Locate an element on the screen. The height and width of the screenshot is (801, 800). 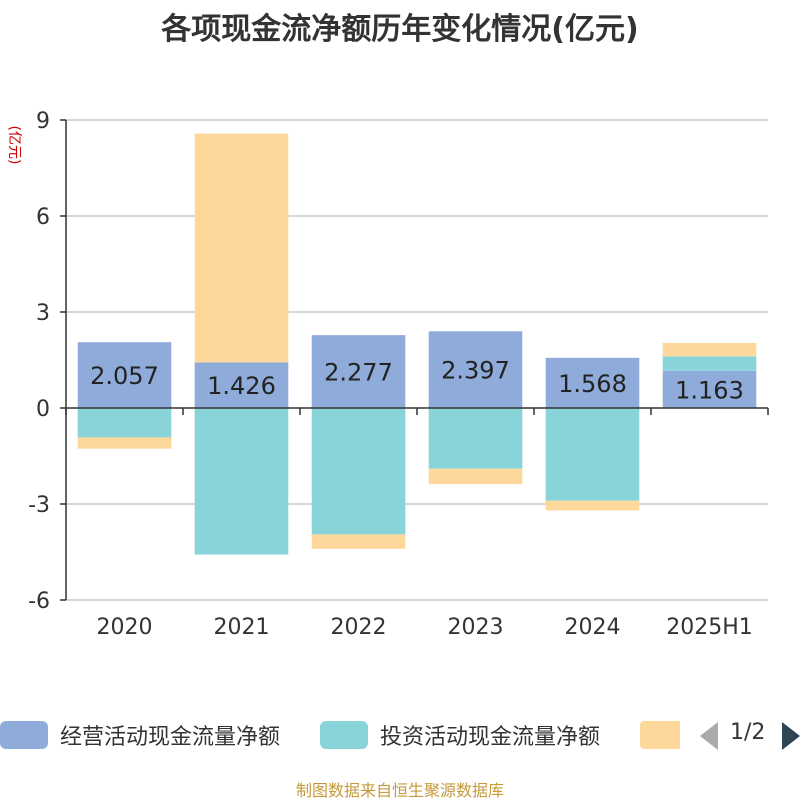
data-label: 2.397 is located at coordinates (475, 371).